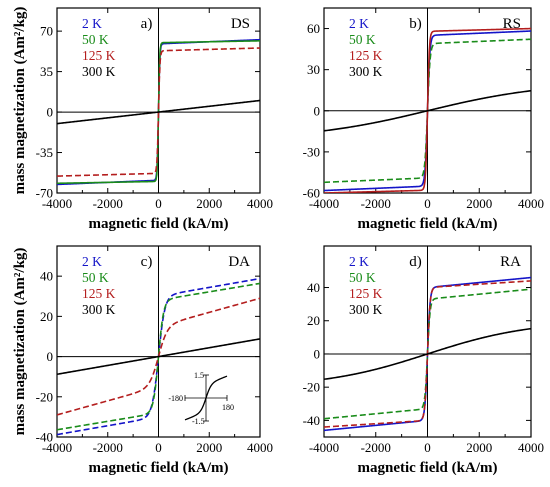  Describe the element at coordinates (175, 398) in the screenshot. I see `inset-x-tick-label: -180` at that location.